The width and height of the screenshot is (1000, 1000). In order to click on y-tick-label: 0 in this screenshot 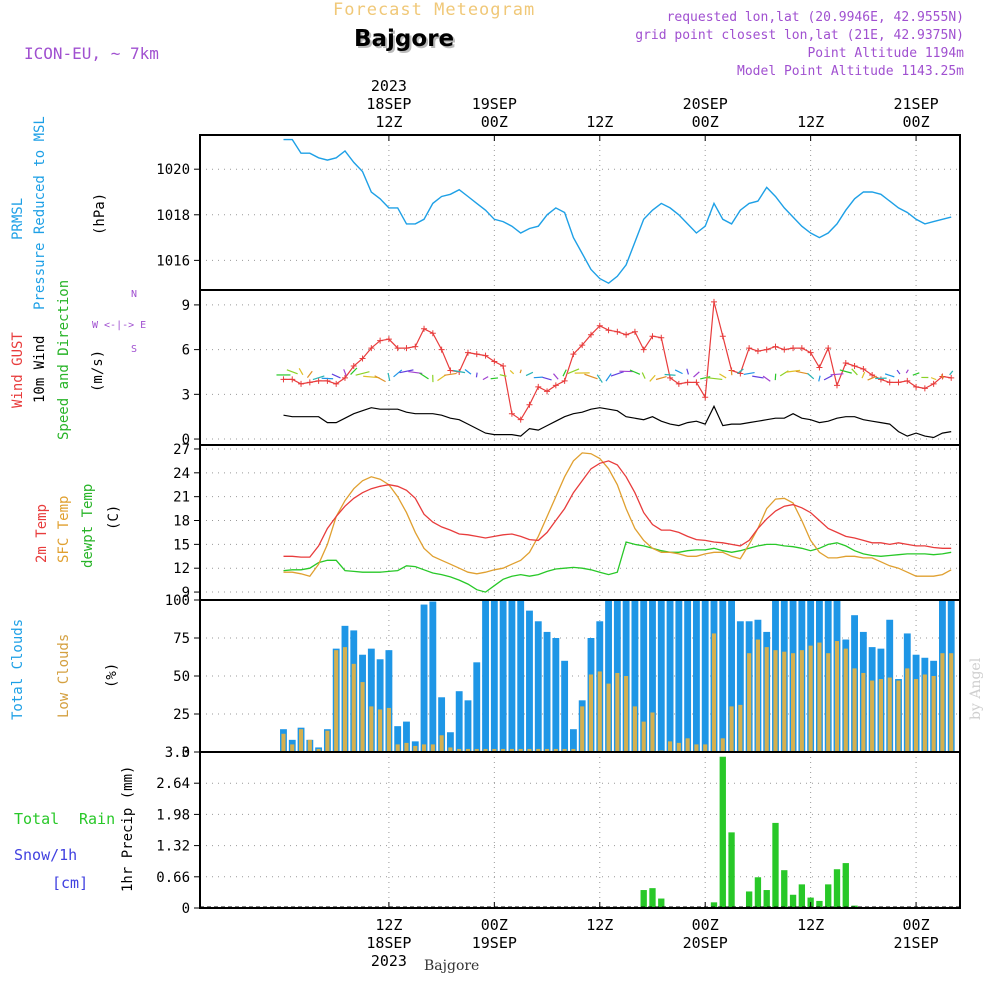, I will do `click(186, 440)`.